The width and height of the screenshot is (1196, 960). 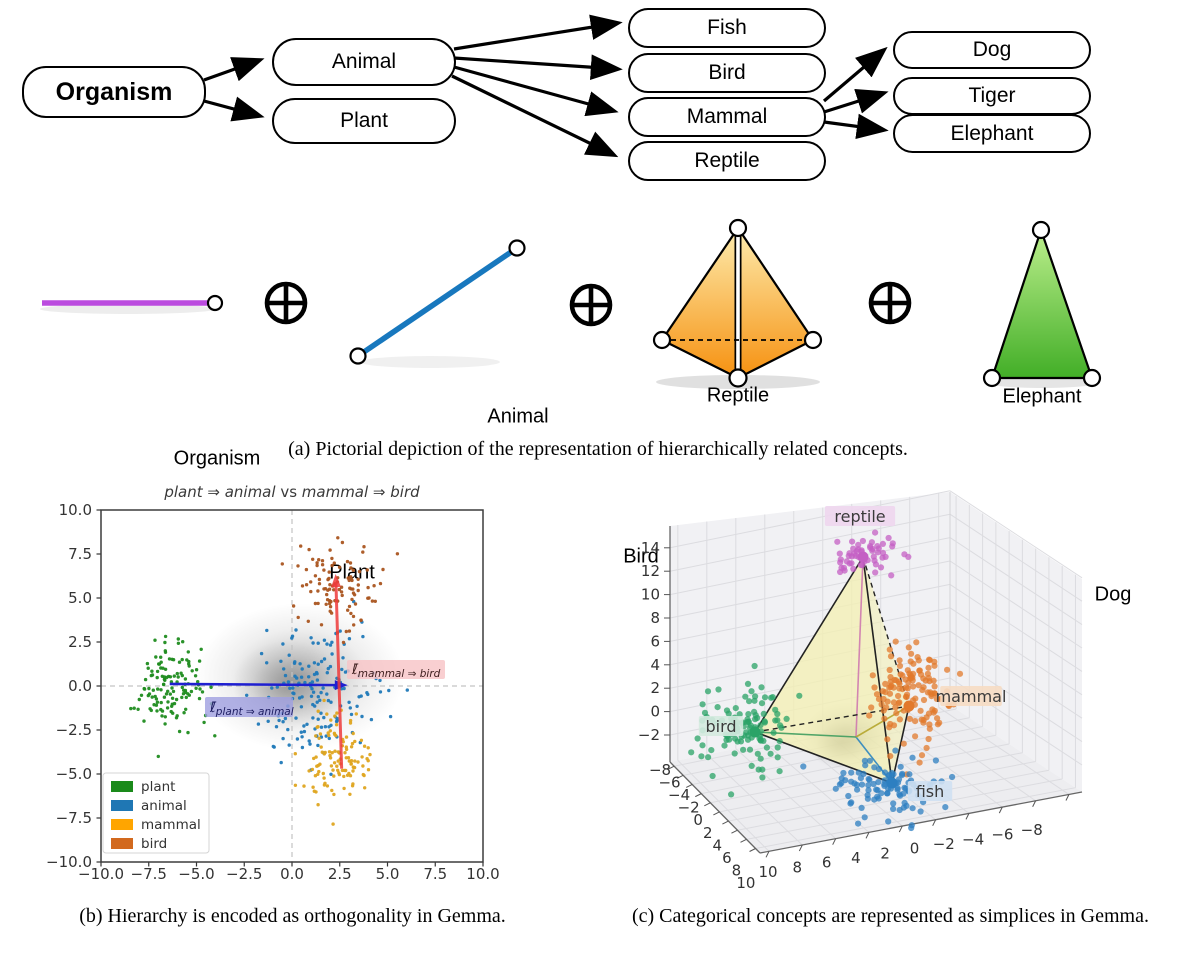 I want to click on plot-b-title: plant ⇒ animal vs mammal ⇒ bird, so click(x=291, y=492).